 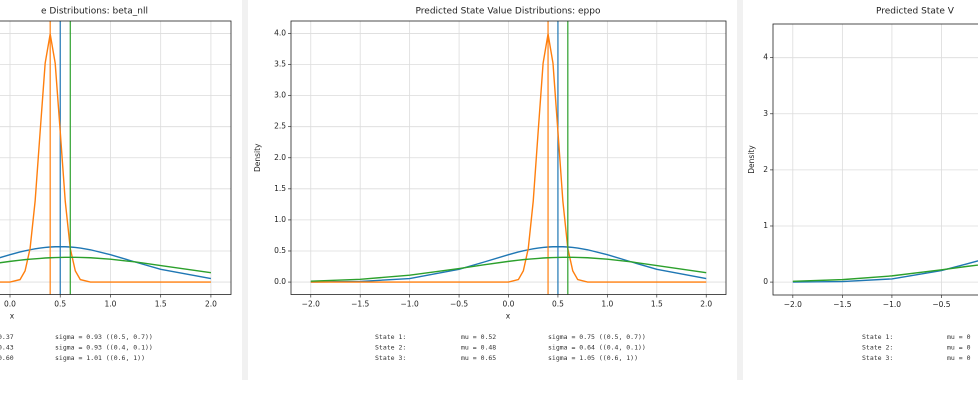 What do you see at coordinates (280, 32) in the screenshot?
I see `y-tick-label: 4.0` at bounding box center [280, 32].